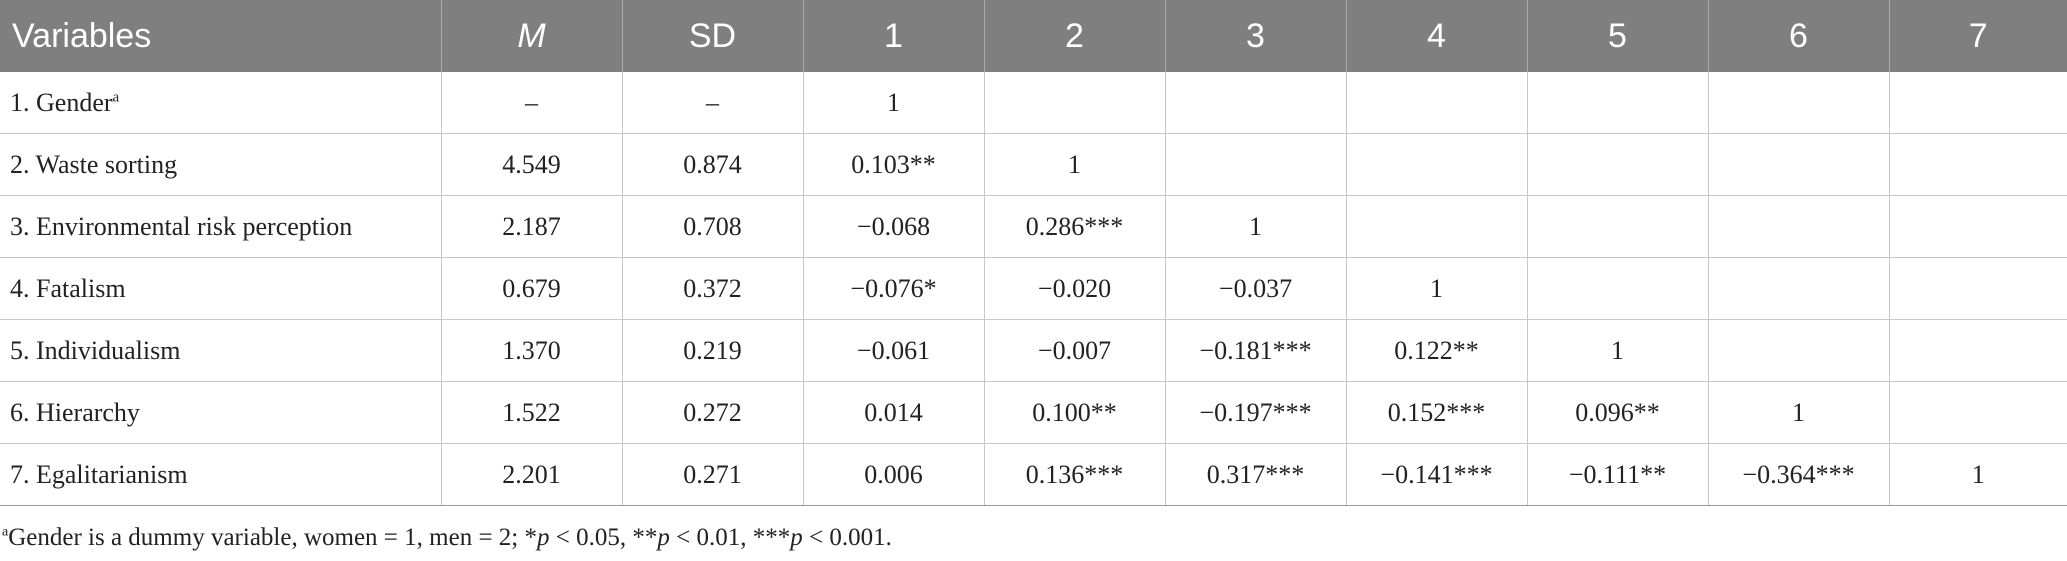 The height and width of the screenshot is (561, 2067). I want to click on variable-cell: 6. Hierarchy, so click(221, 412).